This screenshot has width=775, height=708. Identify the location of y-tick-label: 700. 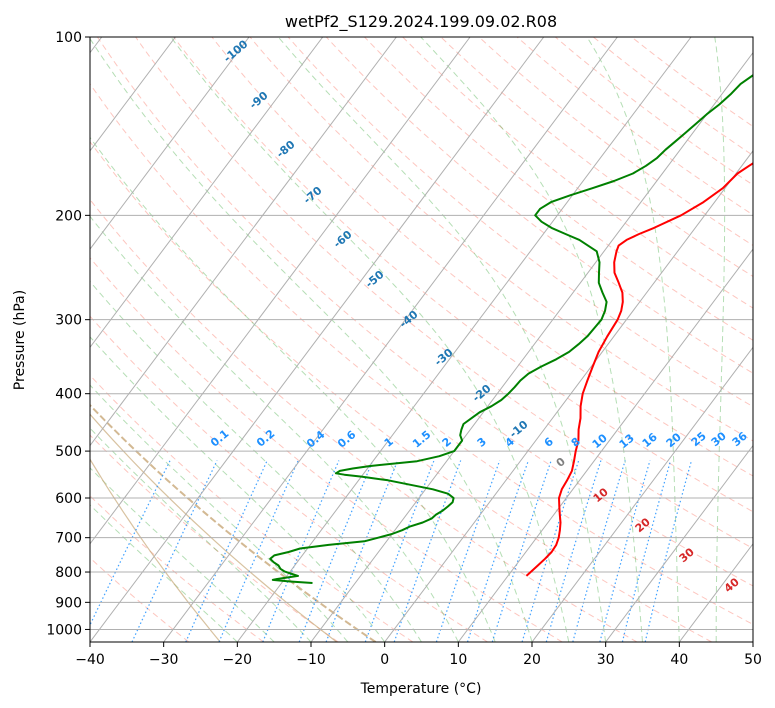
(68, 539).